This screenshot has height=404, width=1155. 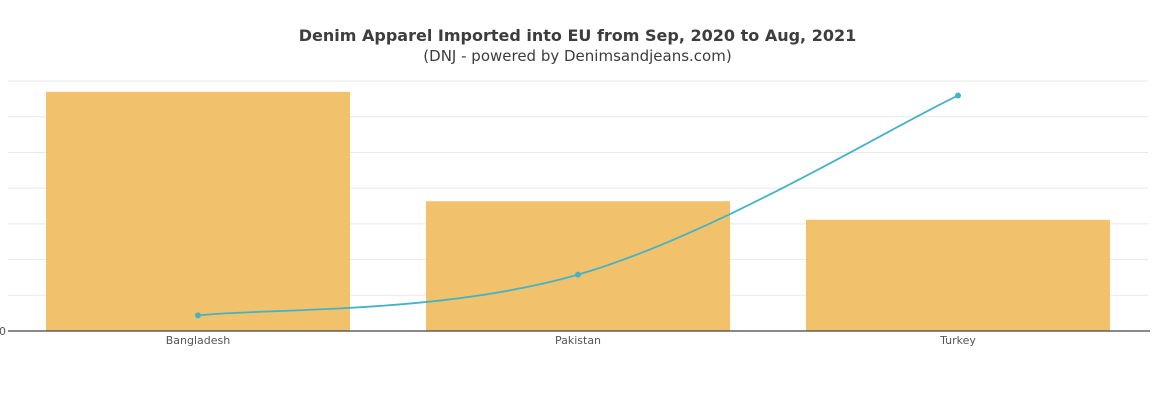 What do you see at coordinates (198, 315) in the screenshot?
I see `line-point-bangladesh` at bounding box center [198, 315].